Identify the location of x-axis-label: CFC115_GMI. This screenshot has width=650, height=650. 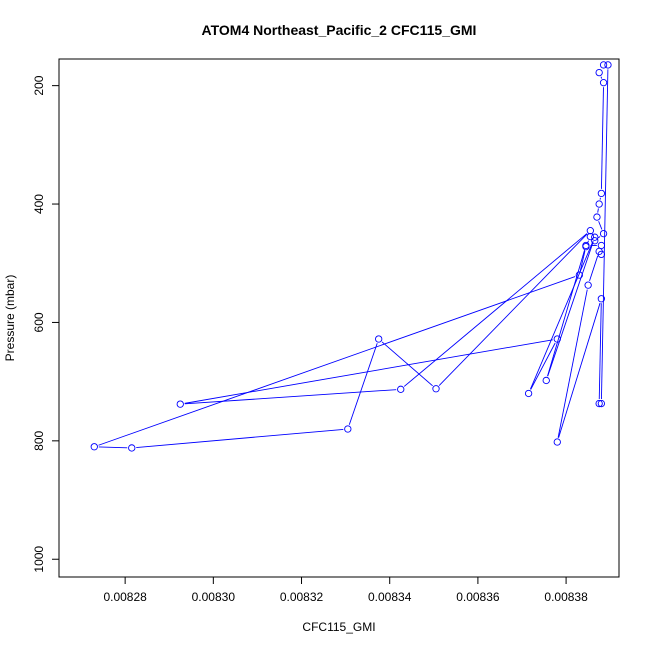
(338, 627).